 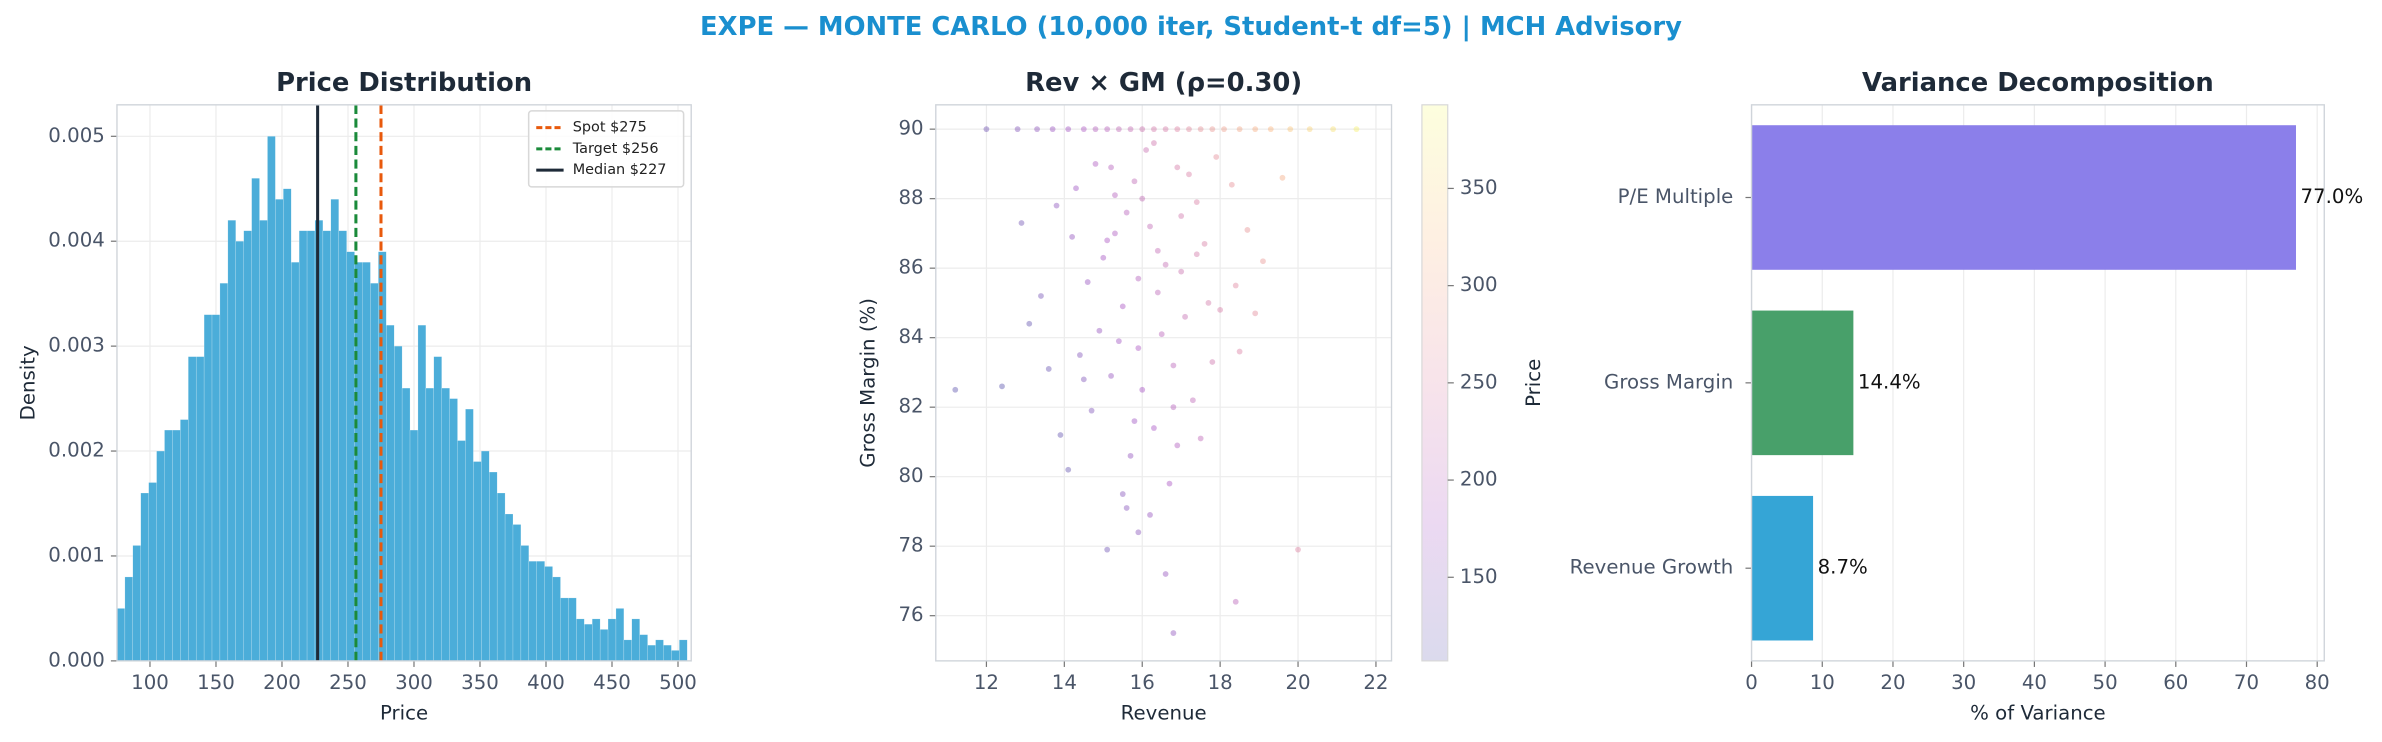 What do you see at coordinates (480, 682) in the screenshot?
I see `x-tick-label: 350` at bounding box center [480, 682].